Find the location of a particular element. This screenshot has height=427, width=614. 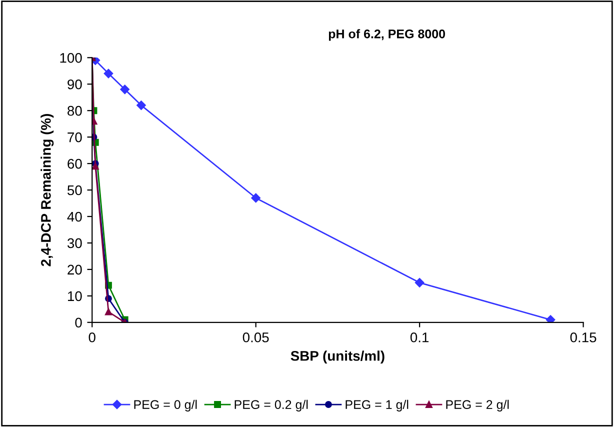

y-tick-label: 50 is located at coordinates (74, 190).